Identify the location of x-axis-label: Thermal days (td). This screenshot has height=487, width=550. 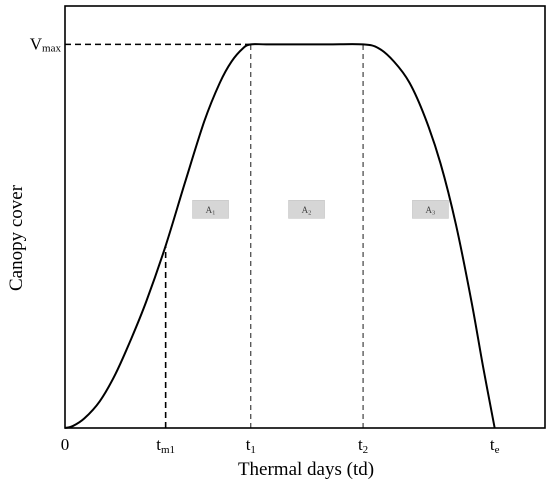
(306, 469).